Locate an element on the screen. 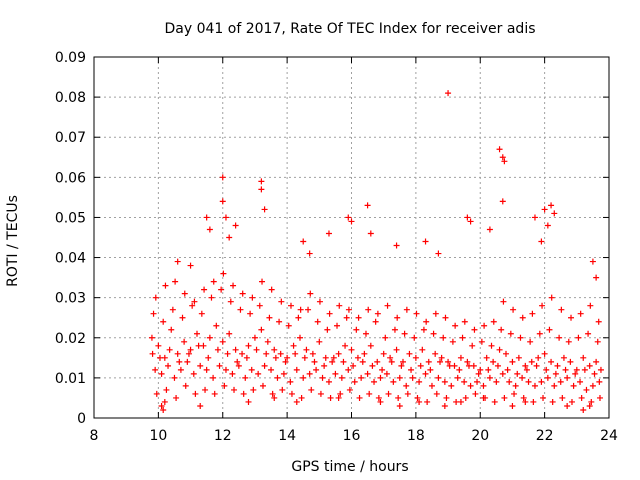 This screenshot has height=480, width=640. y-tick-label: 0.04 is located at coordinates (70, 259).